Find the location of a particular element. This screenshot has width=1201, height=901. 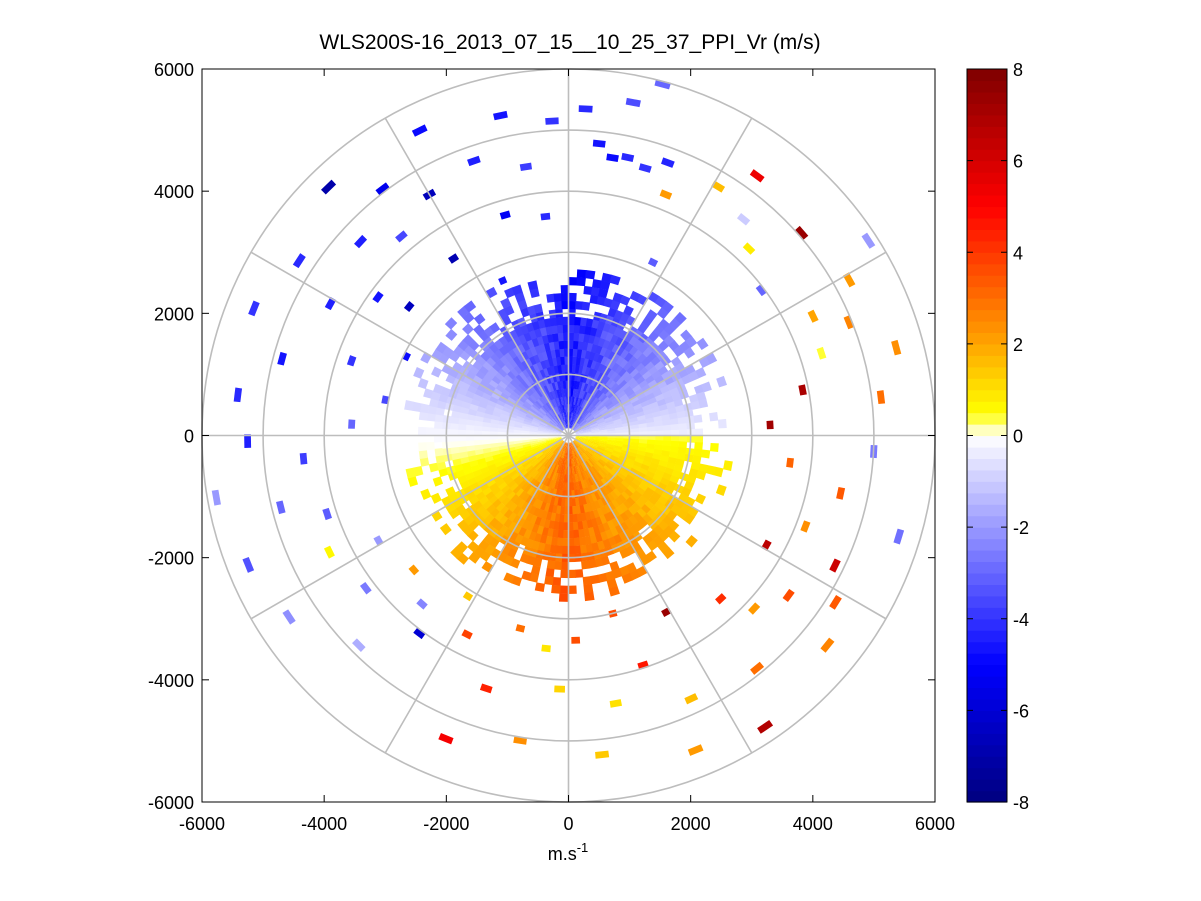

velocity-gate-1993 is located at coordinates (556, 369).